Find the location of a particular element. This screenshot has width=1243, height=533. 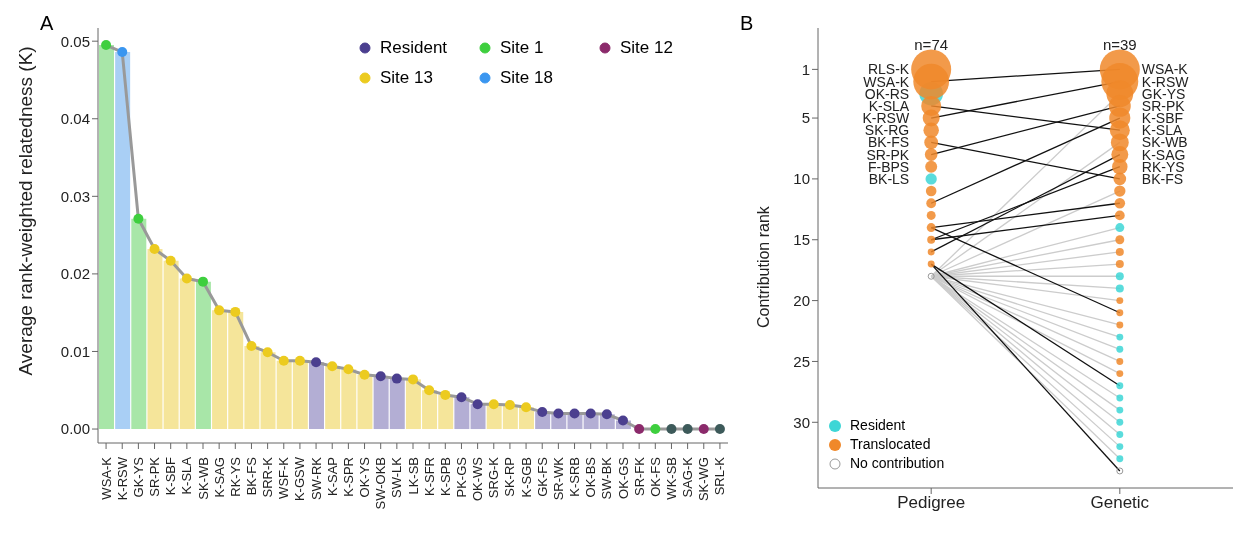

legend-label: Translocated is located at coordinates (890, 444).